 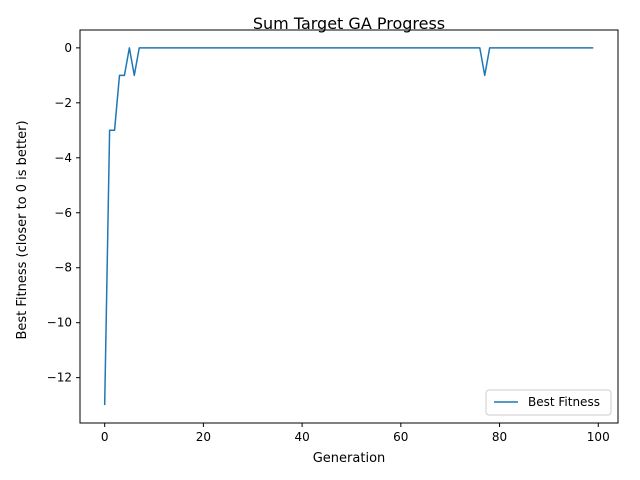 I want to click on legend-box, so click(x=548, y=402).